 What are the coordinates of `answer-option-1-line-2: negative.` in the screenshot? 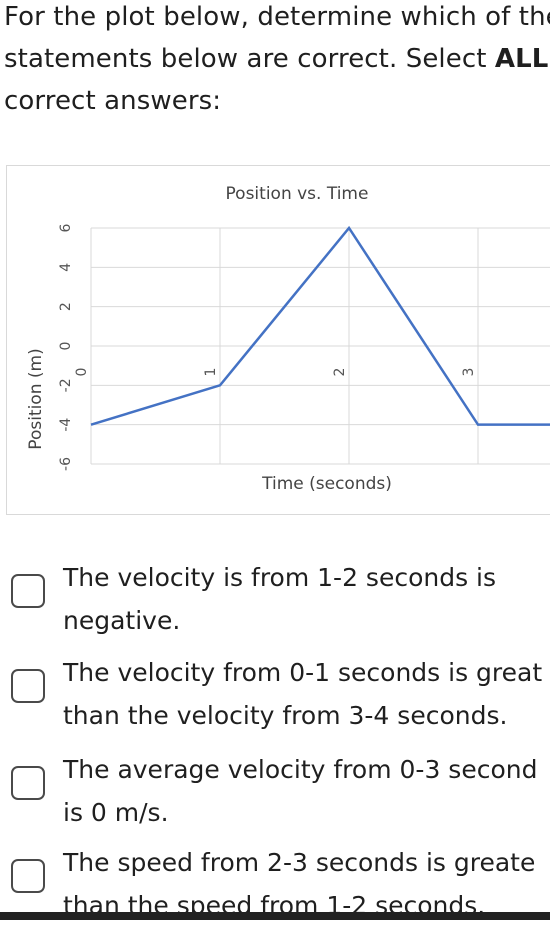 It's located at (122, 620).